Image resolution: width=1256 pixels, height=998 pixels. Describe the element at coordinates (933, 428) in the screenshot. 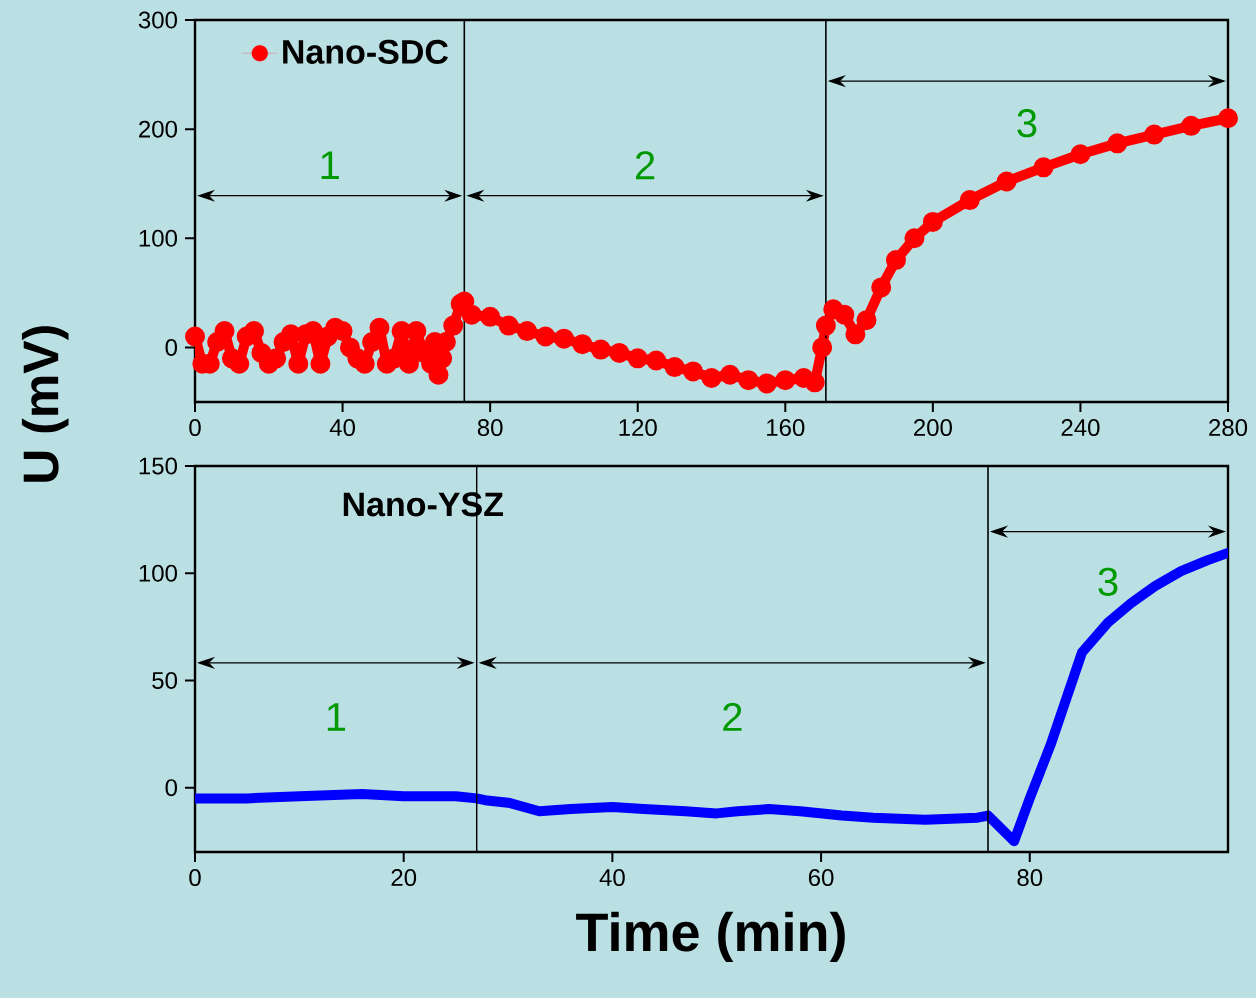

I see `x-tick-label: 200` at that location.